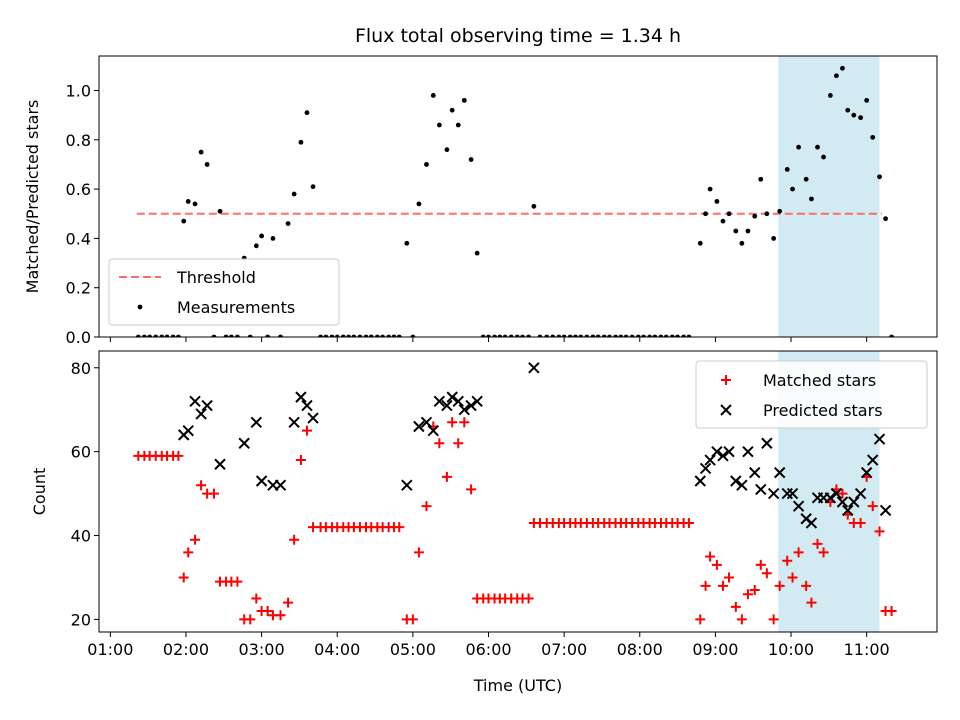 This screenshot has width=960, height=720. I want to click on y-tick-label: 0.2, so click(78, 288).